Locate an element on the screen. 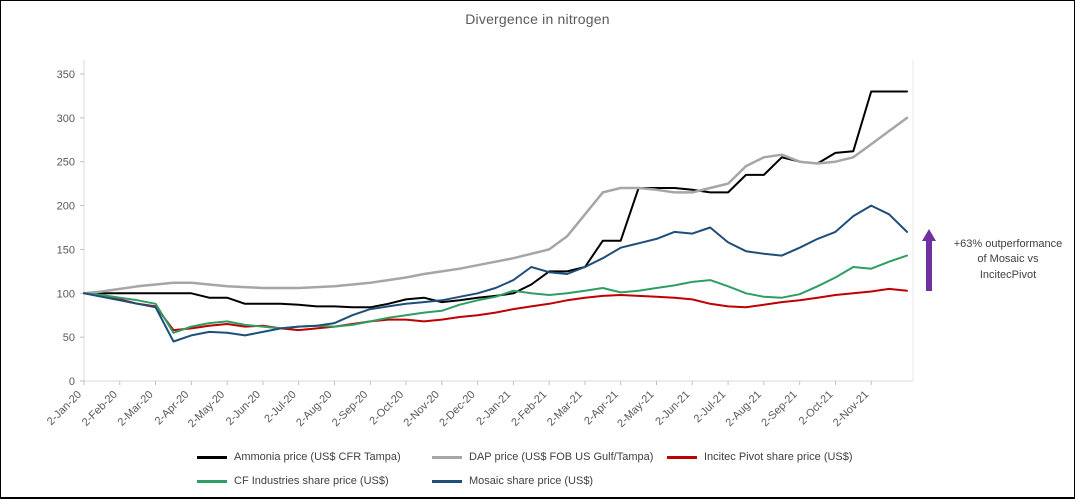 Image resolution: width=1075 pixels, height=499 pixels. y-tick-label: 250 is located at coordinates (66, 163).